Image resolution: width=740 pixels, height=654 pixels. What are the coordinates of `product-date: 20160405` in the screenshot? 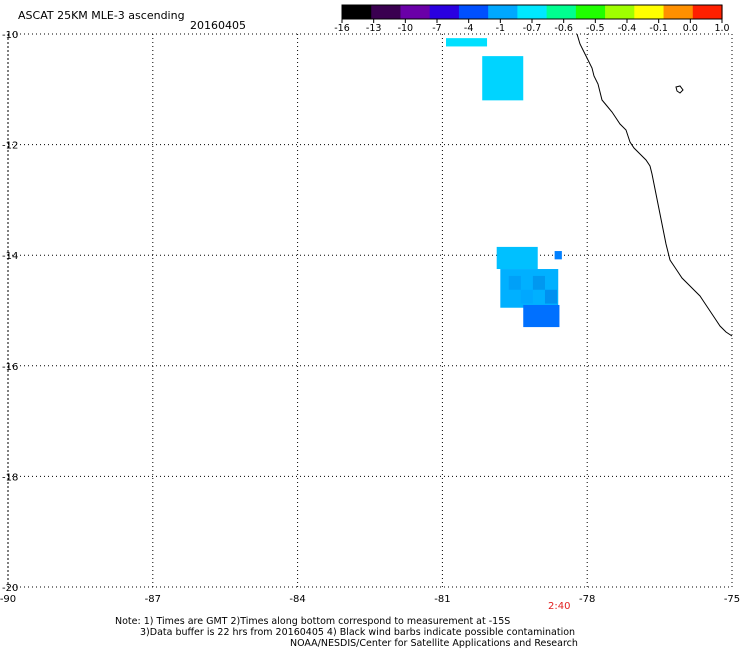 It's located at (218, 25).